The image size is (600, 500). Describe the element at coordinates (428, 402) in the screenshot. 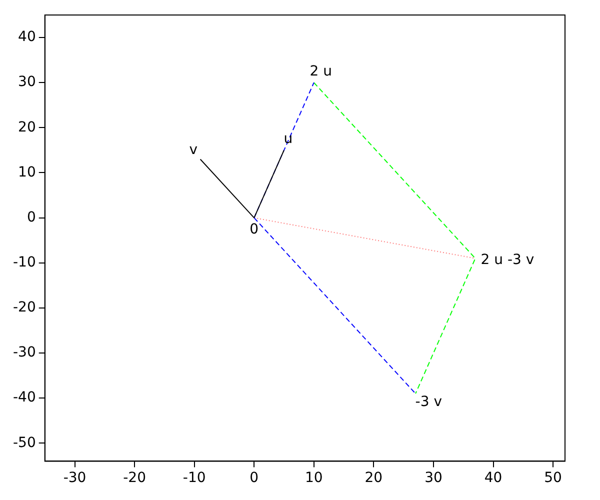

I see `annotation: -3 v` at that location.